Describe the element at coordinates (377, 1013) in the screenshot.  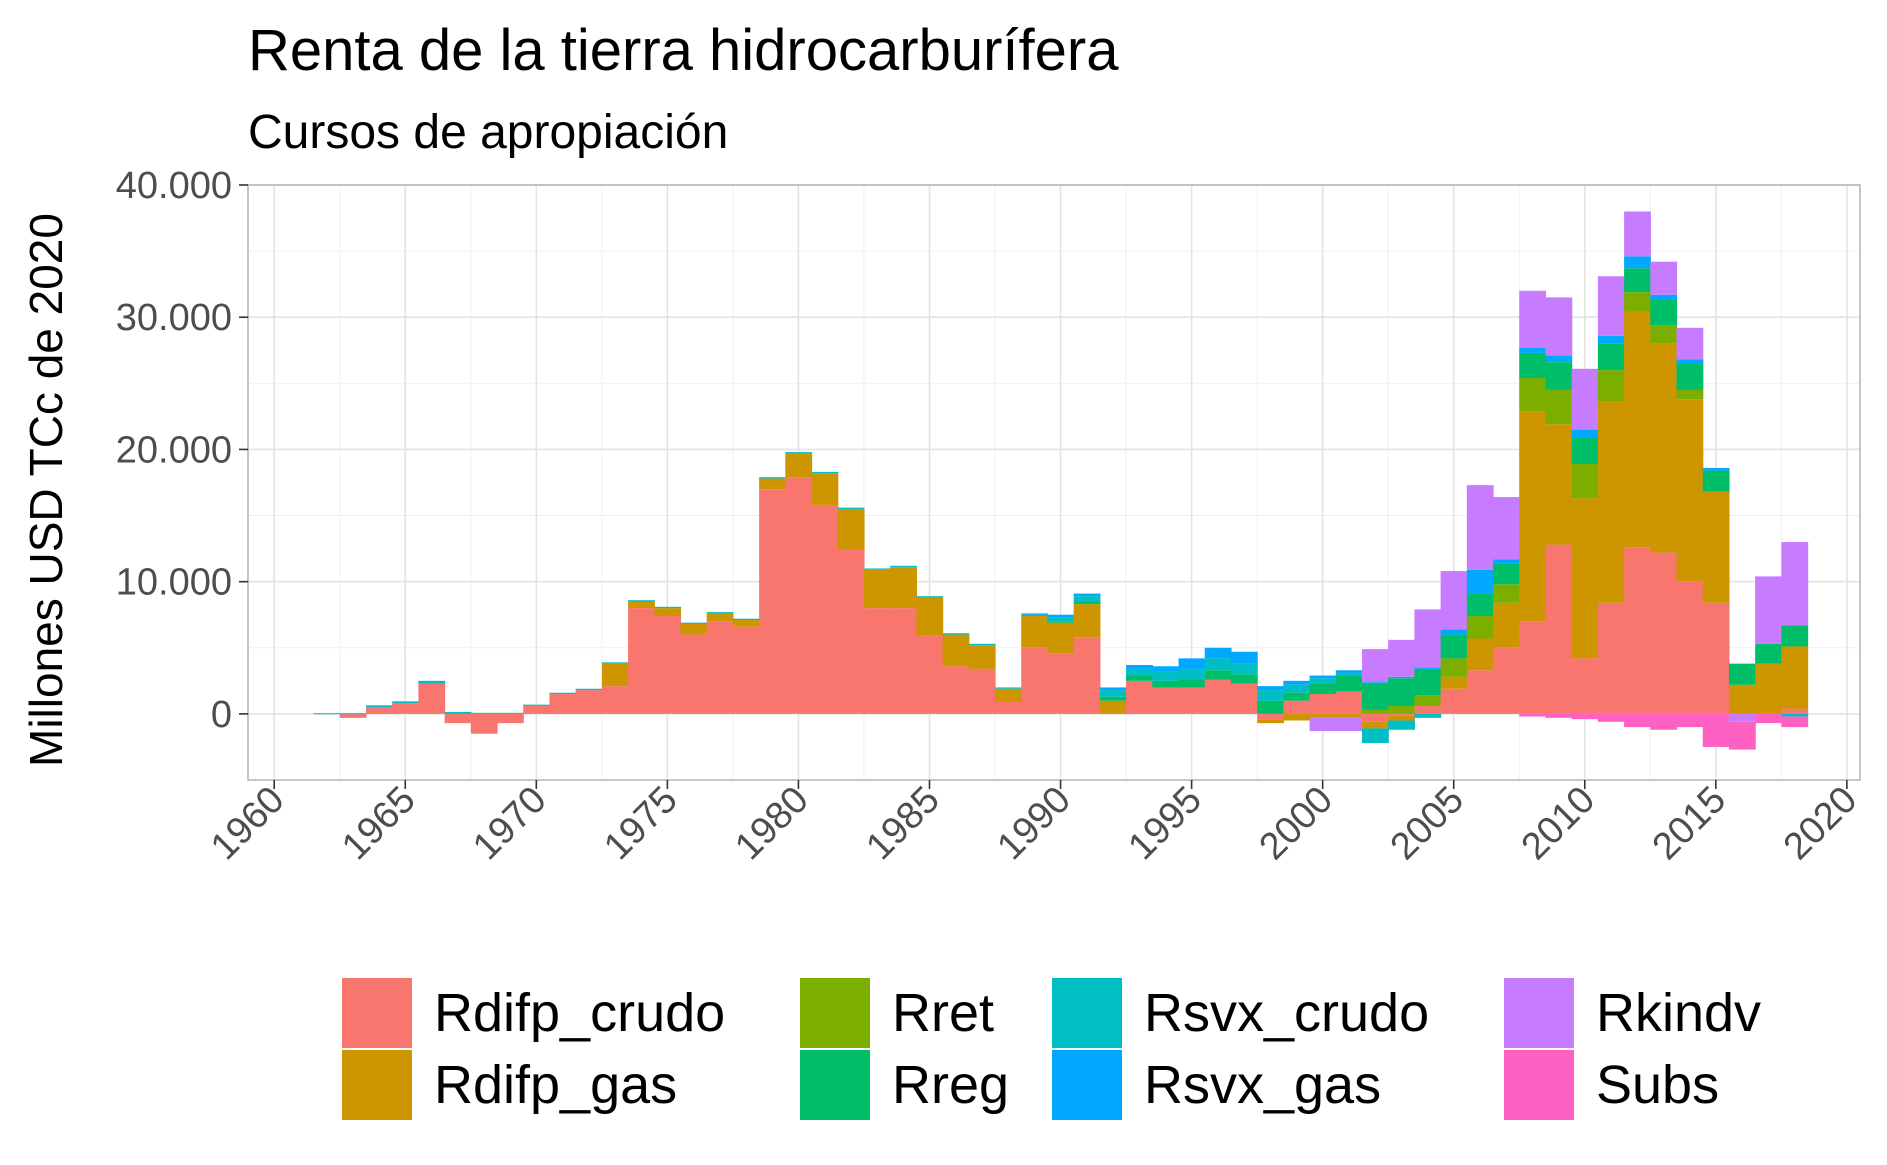
I see `legend-swatch-rdifp-crudo` at that location.